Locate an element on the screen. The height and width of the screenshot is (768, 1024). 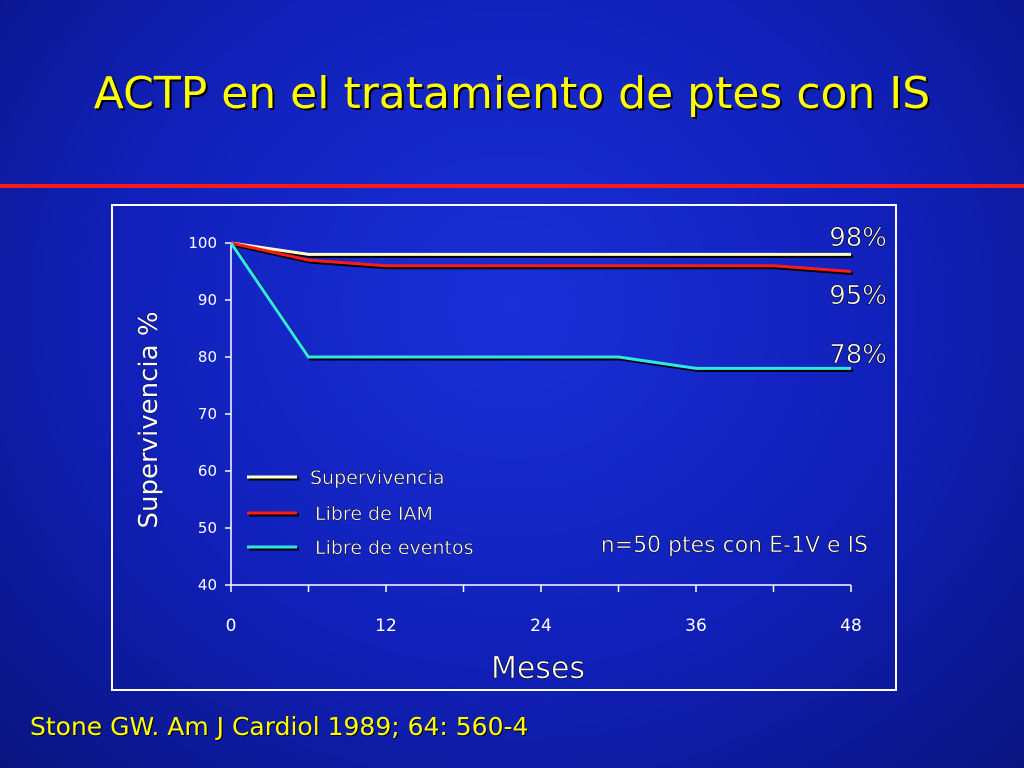
chart-end-labels: 98% 95% 78% is located at coordinates (858, 297).